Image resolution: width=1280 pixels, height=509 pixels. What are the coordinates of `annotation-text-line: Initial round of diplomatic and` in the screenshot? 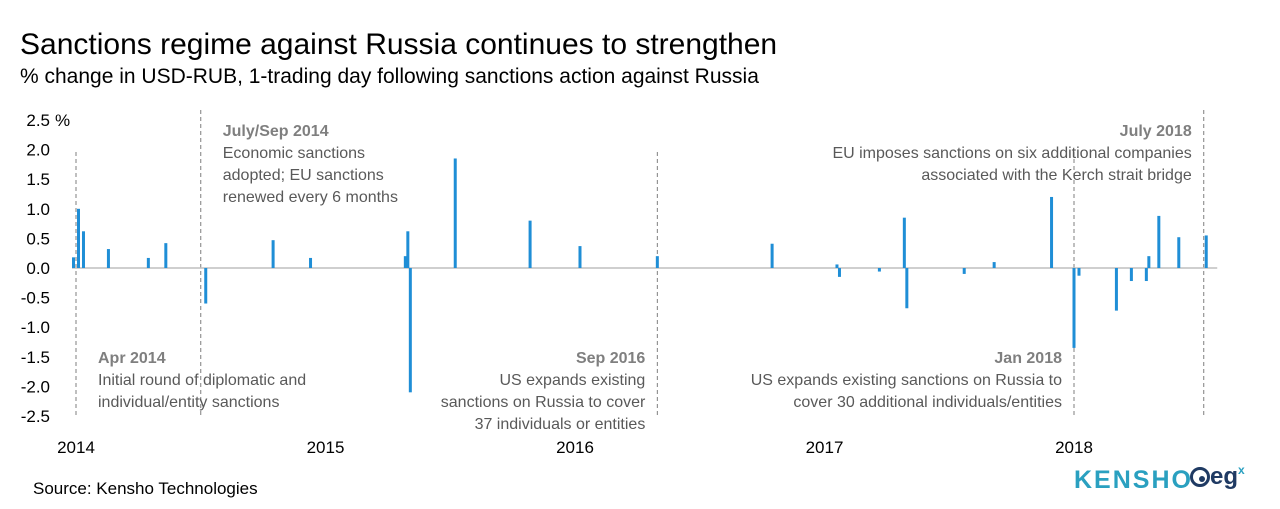 It's located at (202, 380).